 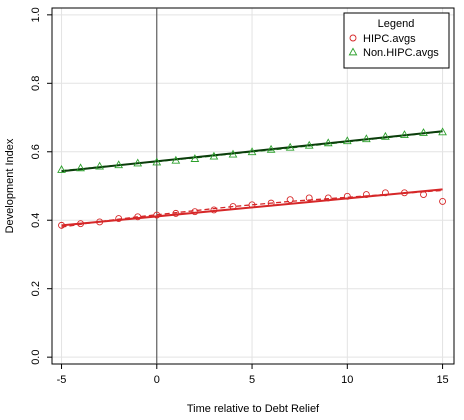 I want to click on x-tick-label: 5, so click(x=252, y=380).